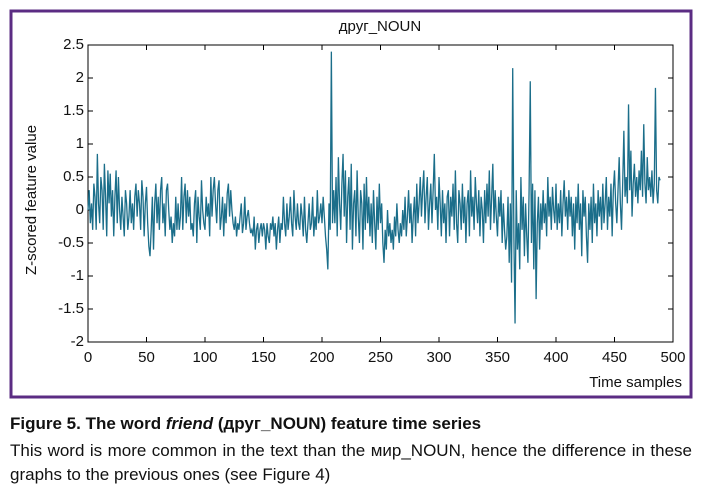  Describe the element at coordinates (347, 423) in the screenshot. I see `caption-suffix: (друг_NOUN) feature time series` at that location.